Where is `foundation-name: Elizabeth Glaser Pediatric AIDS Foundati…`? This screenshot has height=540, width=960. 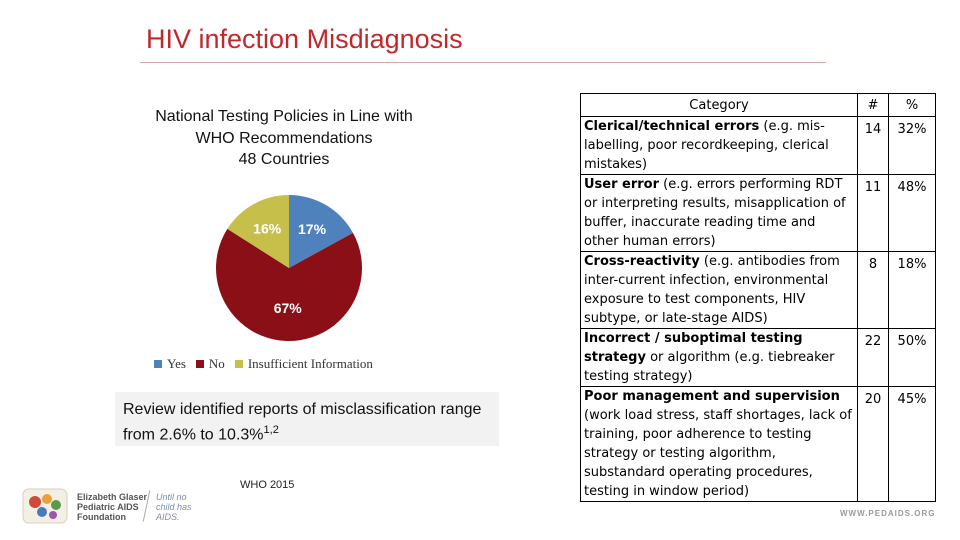 foundation-name: Elizabeth Glaser Pediatric AIDS Foundati… is located at coordinates (112, 507).